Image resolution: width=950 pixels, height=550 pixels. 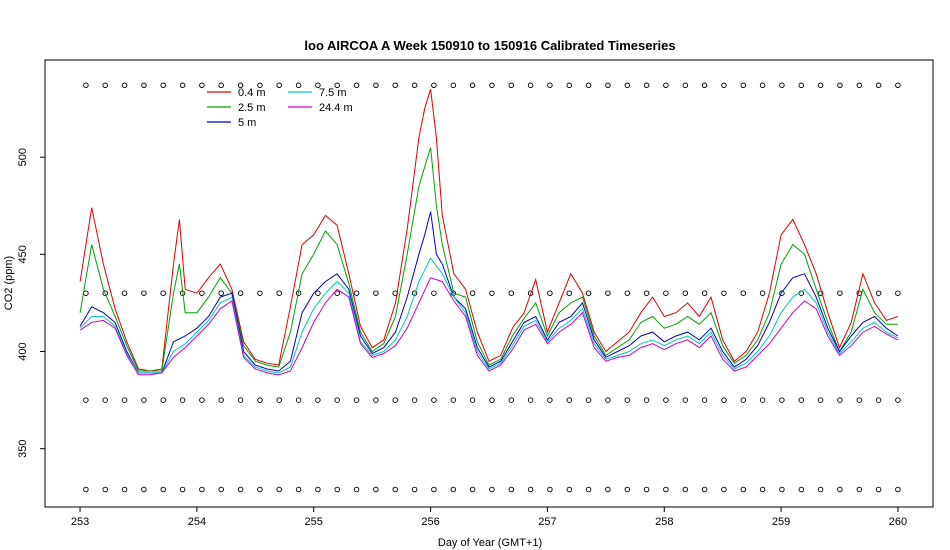 I want to click on y-tick-label: 500, so click(x=23, y=157).